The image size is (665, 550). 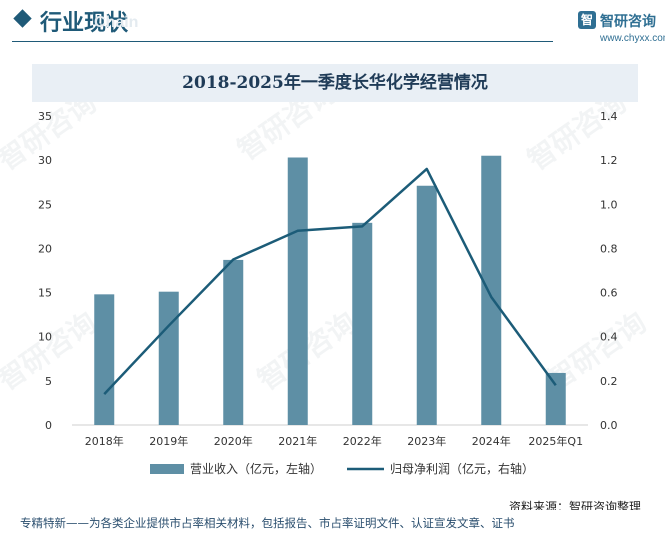 I want to click on x-tick-label: 2019年, so click(x=168, y=441).